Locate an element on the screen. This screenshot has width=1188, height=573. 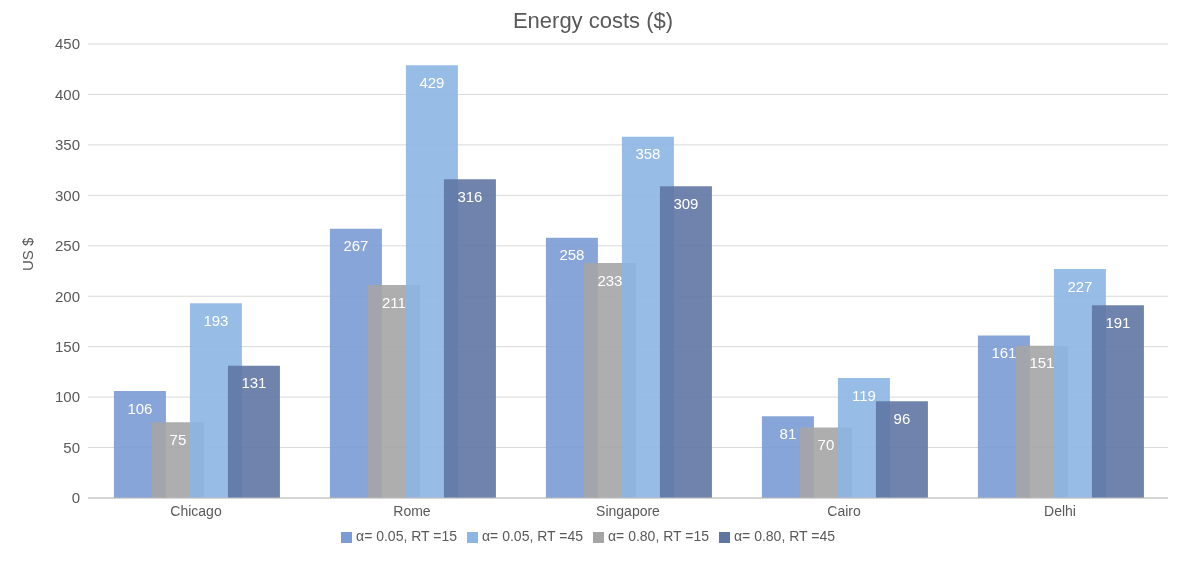
x-tick-label: Delhi is located at coordinates (1060, 510).